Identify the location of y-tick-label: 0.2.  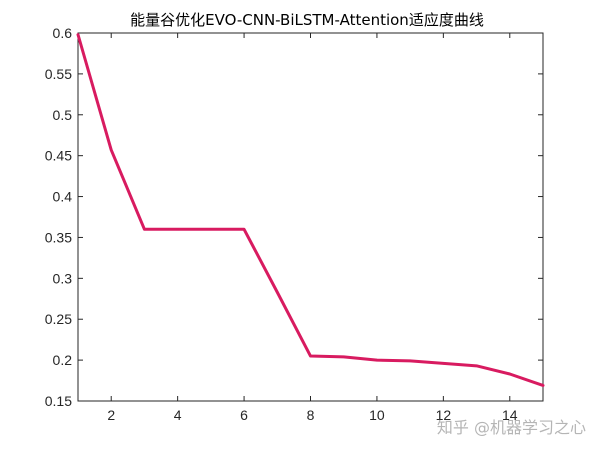
(63, 360).